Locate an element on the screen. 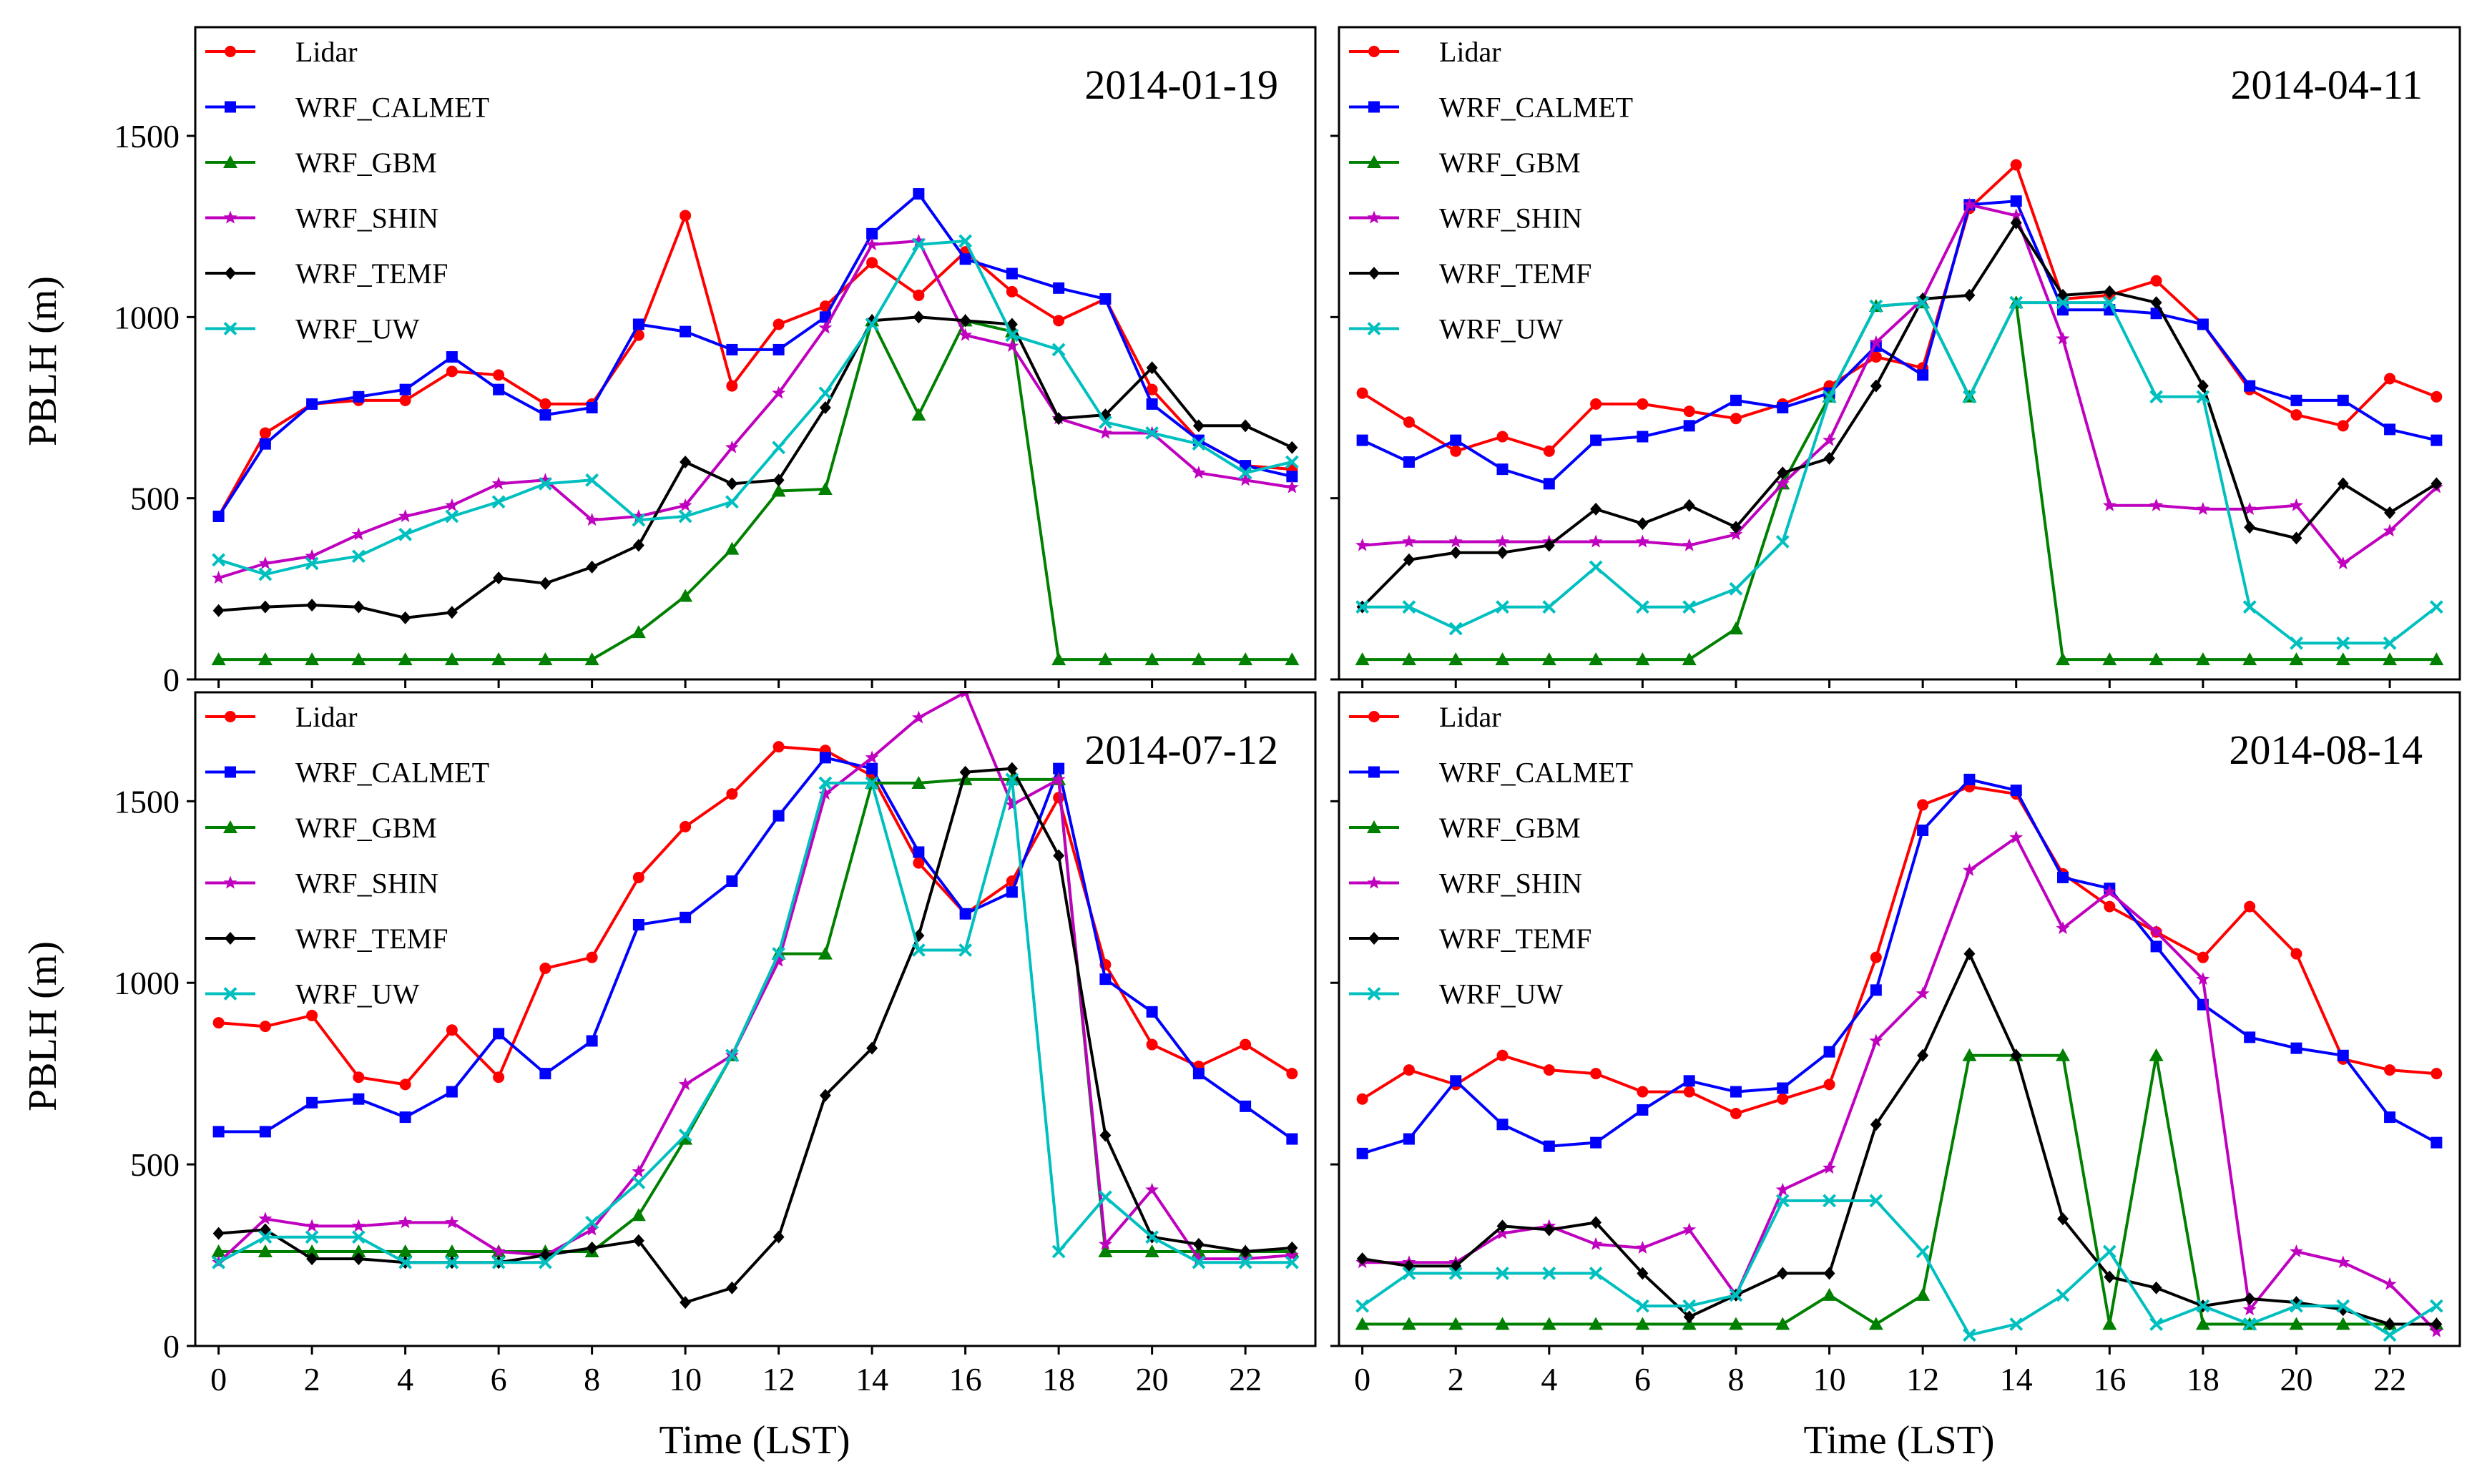 This screenshot has width=2482, height=1484. series-line-wrf-uw is located at coordinates (1900, 473).